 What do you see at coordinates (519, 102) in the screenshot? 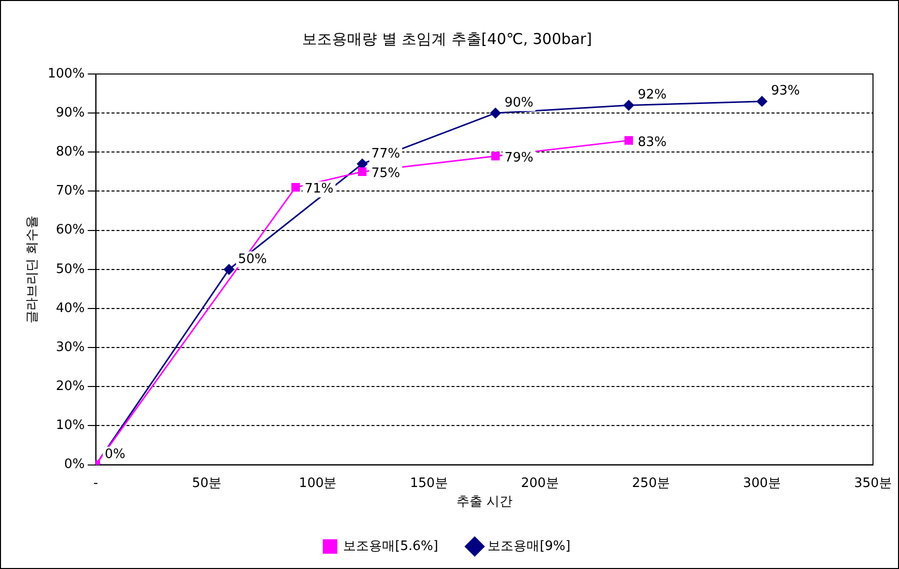
I see `data-label: 90%` at bounding box center [519, 102].